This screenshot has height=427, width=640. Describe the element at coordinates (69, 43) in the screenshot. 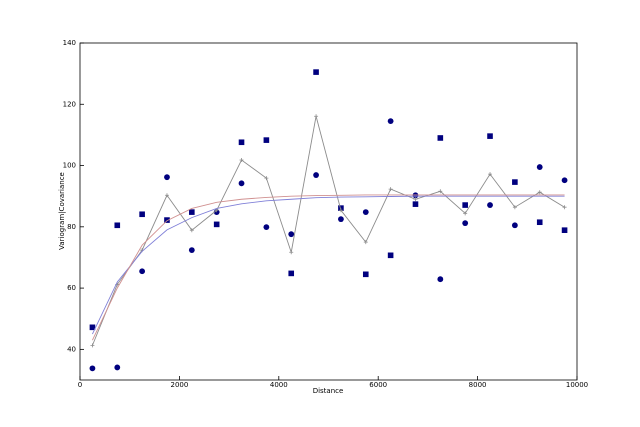

I see `y-tick-label: 140` at that location.